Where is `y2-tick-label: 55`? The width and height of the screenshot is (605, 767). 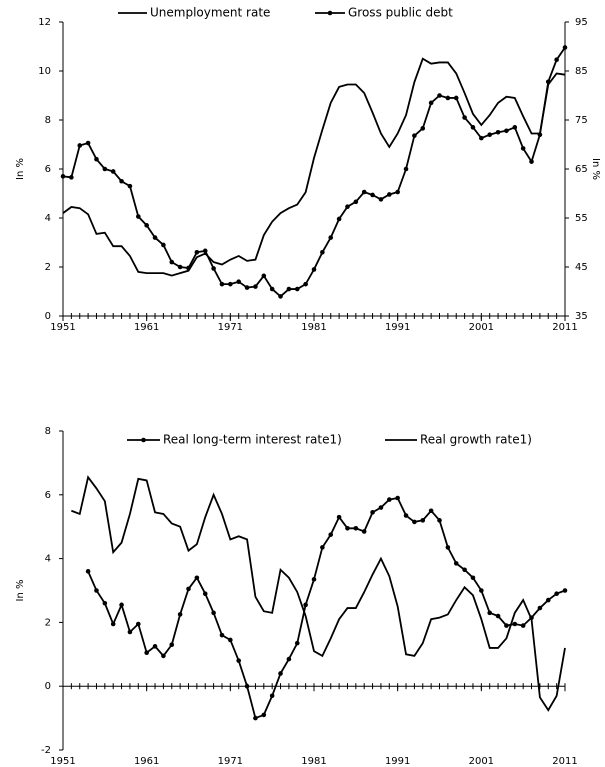 y2-tick-label: 55 is located at coordinates (581, 218).